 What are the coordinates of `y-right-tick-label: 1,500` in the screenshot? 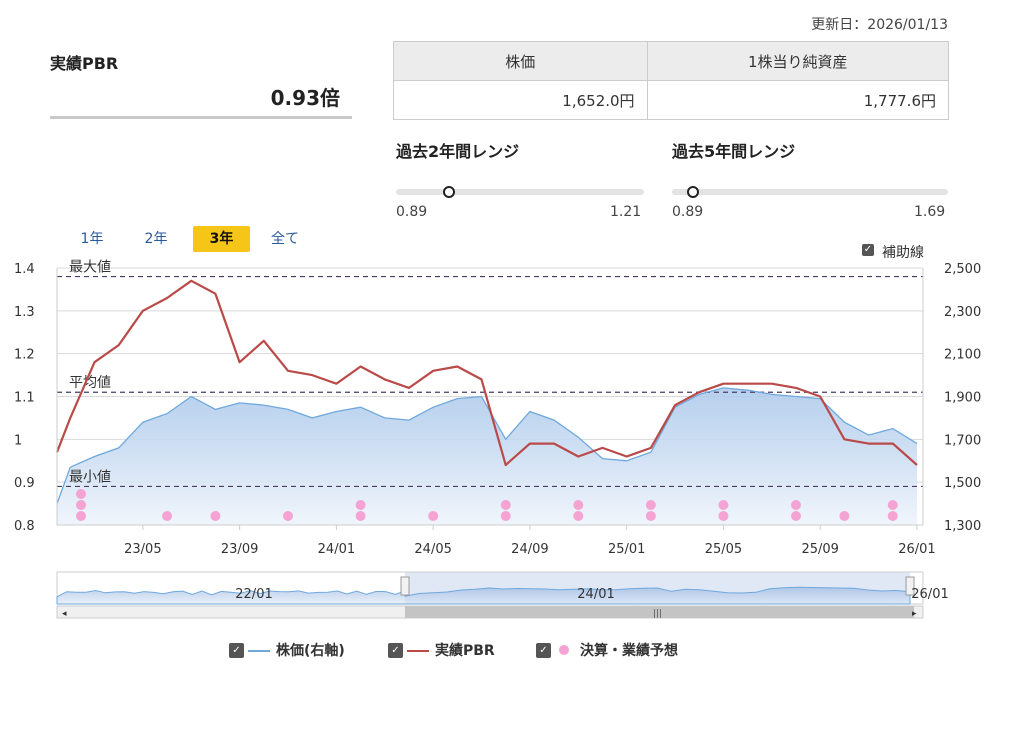 It's located at (962, 483).